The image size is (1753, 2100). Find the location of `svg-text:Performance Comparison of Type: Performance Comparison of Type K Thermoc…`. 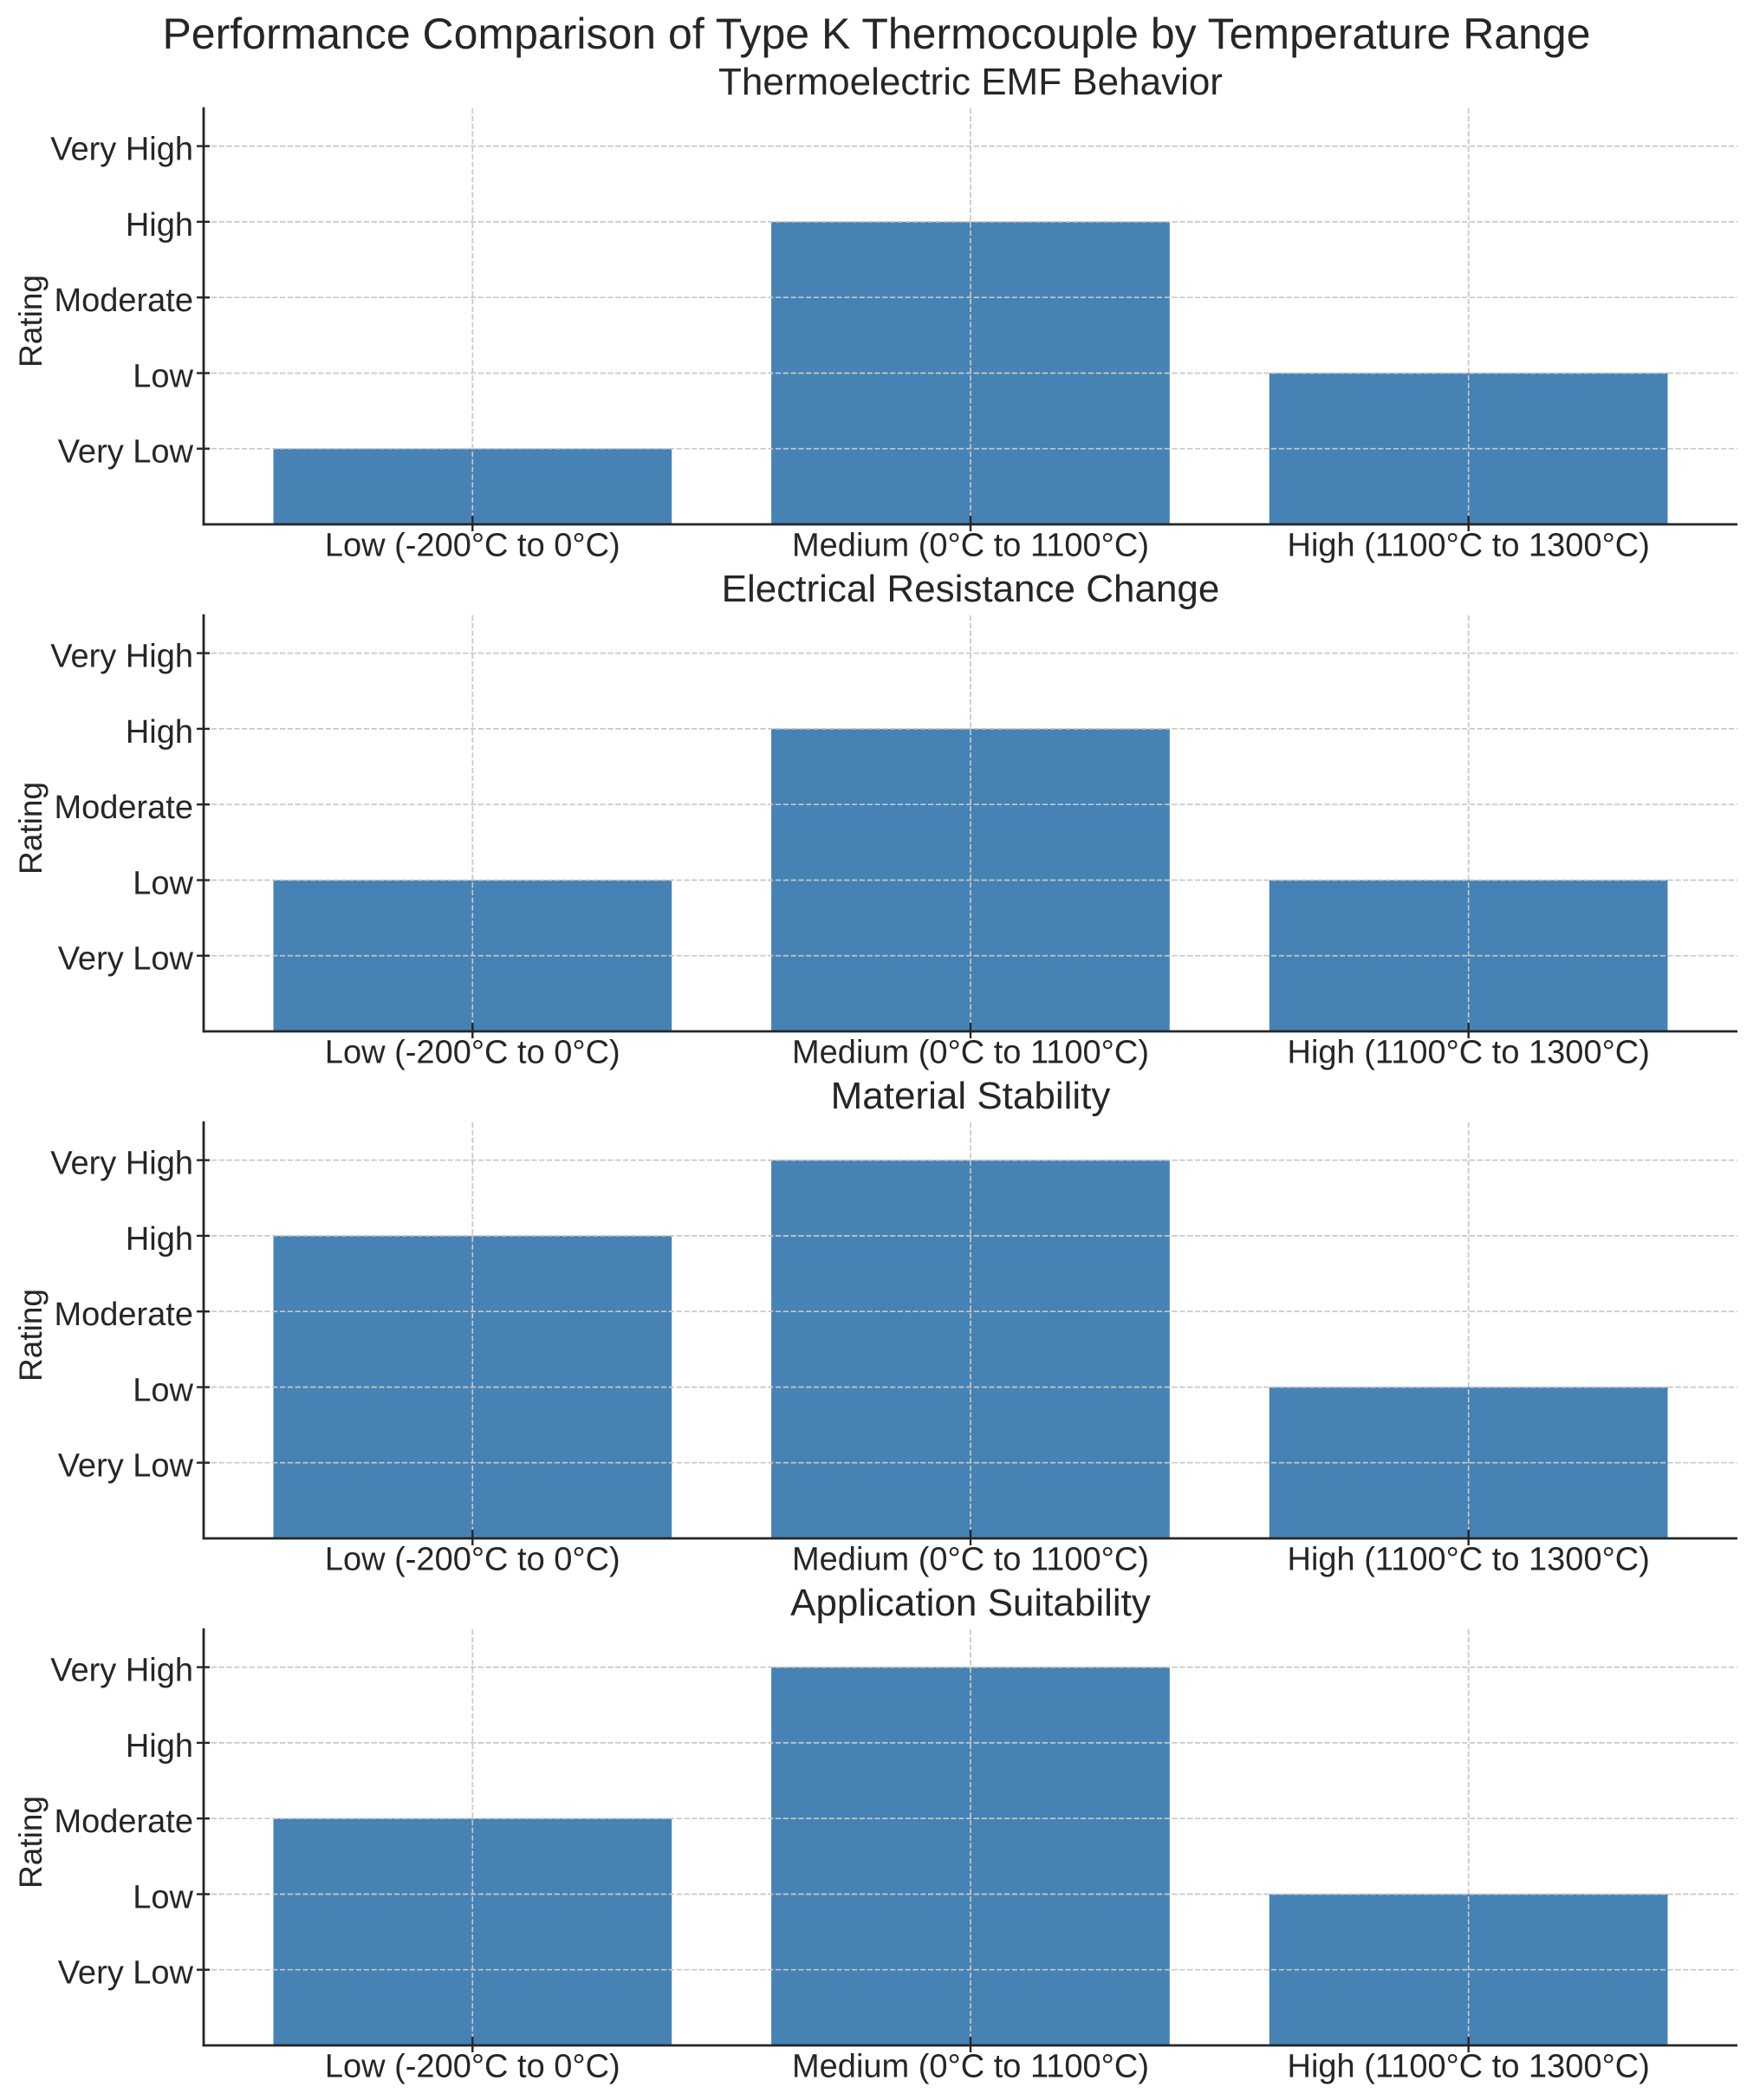

svg-text:Performance Comparison of Type: Performance Comparison of Type K Thermoc… is located at coordinates (876, 34).